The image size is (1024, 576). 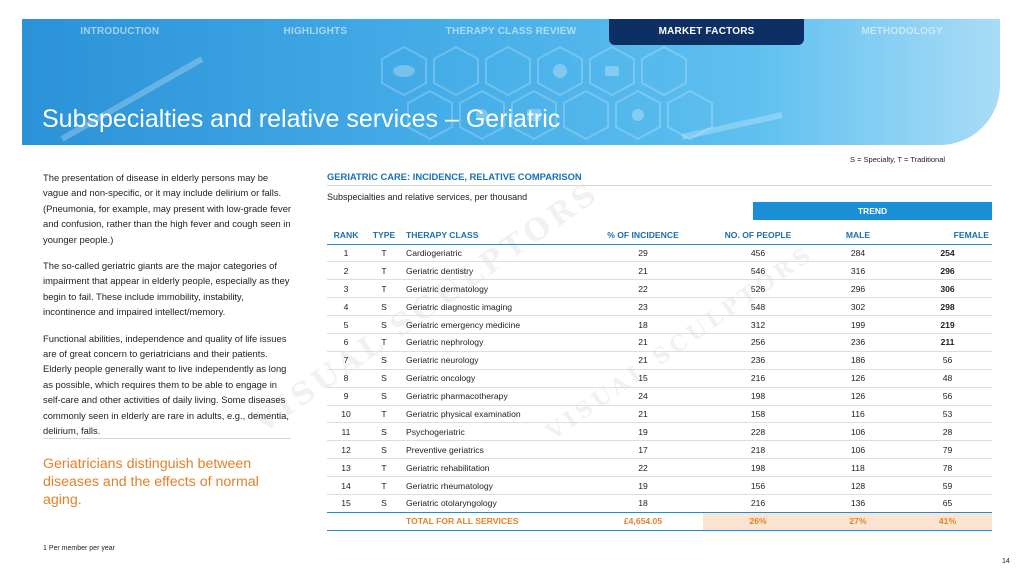 What do you see at coordinates (643, 235) in the screenshot?
I see `column-header-incidence: % OF INCIDENCE` at bounding box center [643, 235].